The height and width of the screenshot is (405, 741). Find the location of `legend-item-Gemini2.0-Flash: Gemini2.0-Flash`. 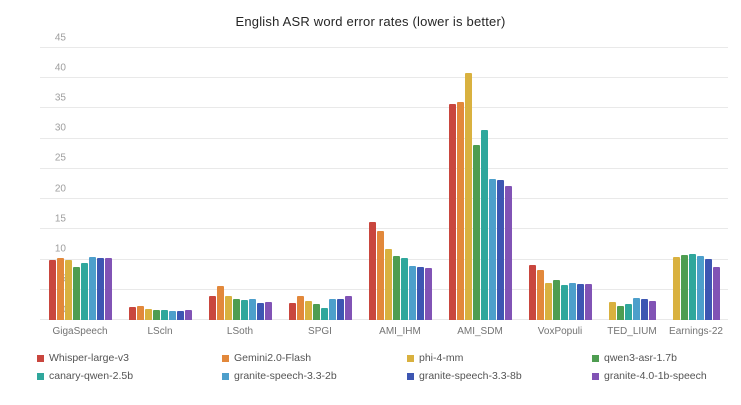

legend-item-Gemini2.0-Flash: Gemini2.0-Flash is located at coordinates (314, 358).